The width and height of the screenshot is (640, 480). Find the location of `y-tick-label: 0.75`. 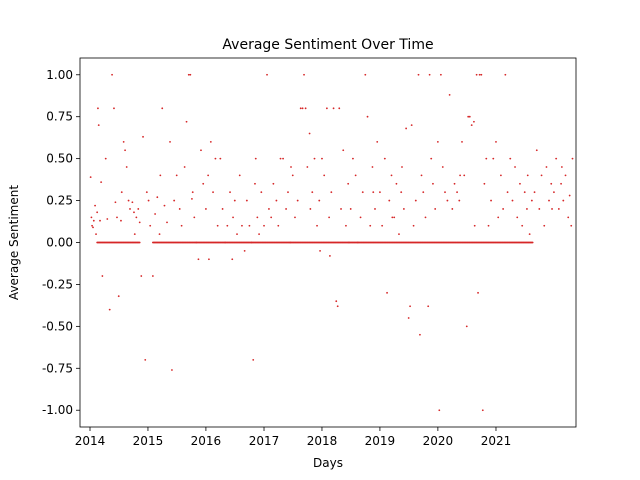

y-tick-label: 0.75 is located at coordinates (59, 117).